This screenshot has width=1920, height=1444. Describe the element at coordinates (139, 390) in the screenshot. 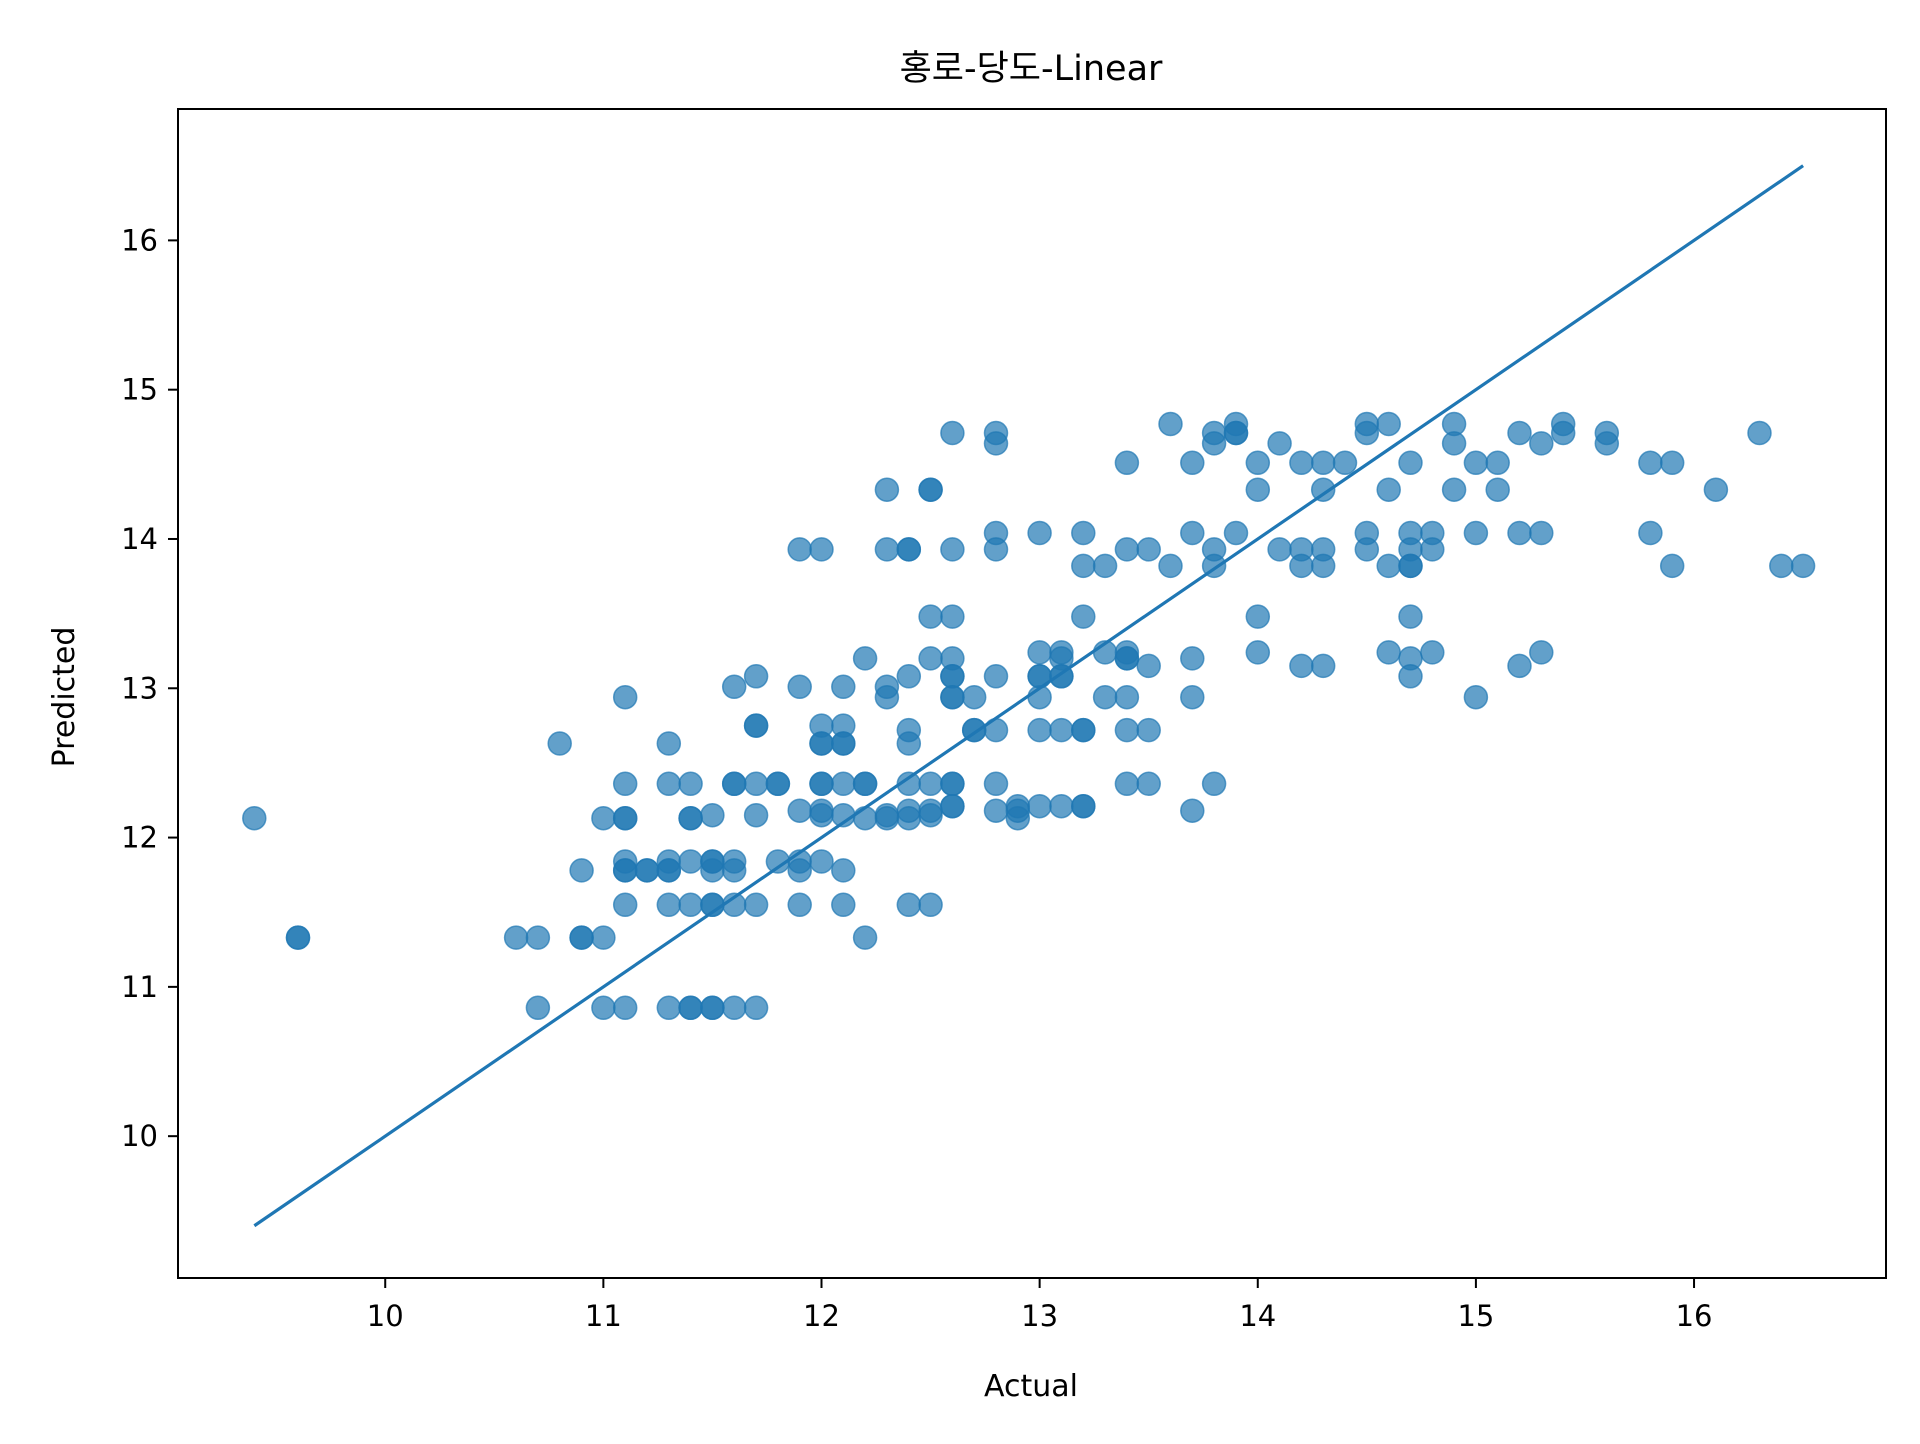

I see `y-tick-label: 15` at that location.